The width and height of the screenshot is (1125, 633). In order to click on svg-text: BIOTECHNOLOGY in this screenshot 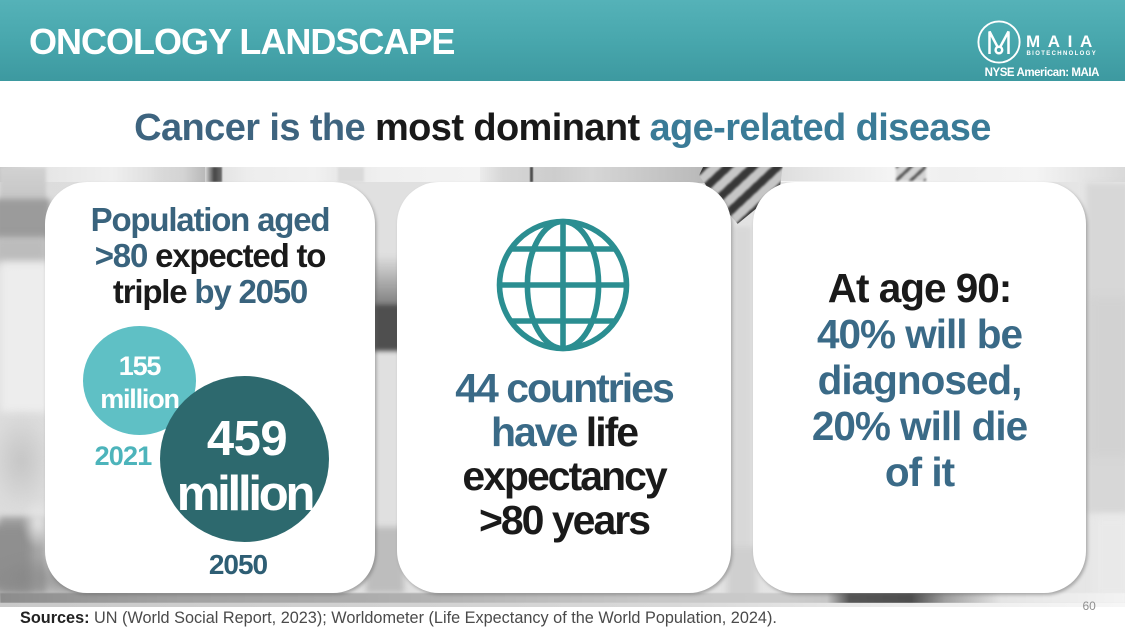, I will do `click(1062, 54)`.